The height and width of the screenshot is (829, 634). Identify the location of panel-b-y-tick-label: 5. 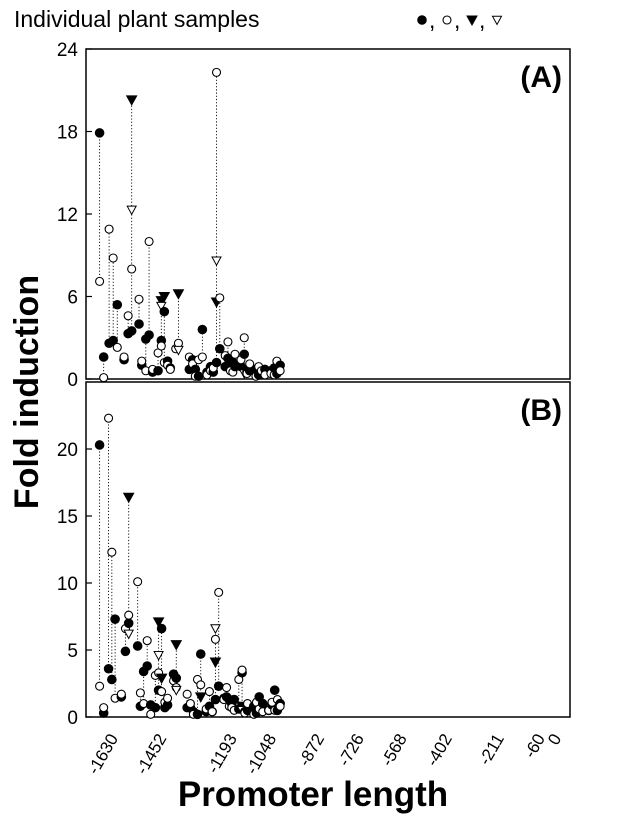
(72, 651).